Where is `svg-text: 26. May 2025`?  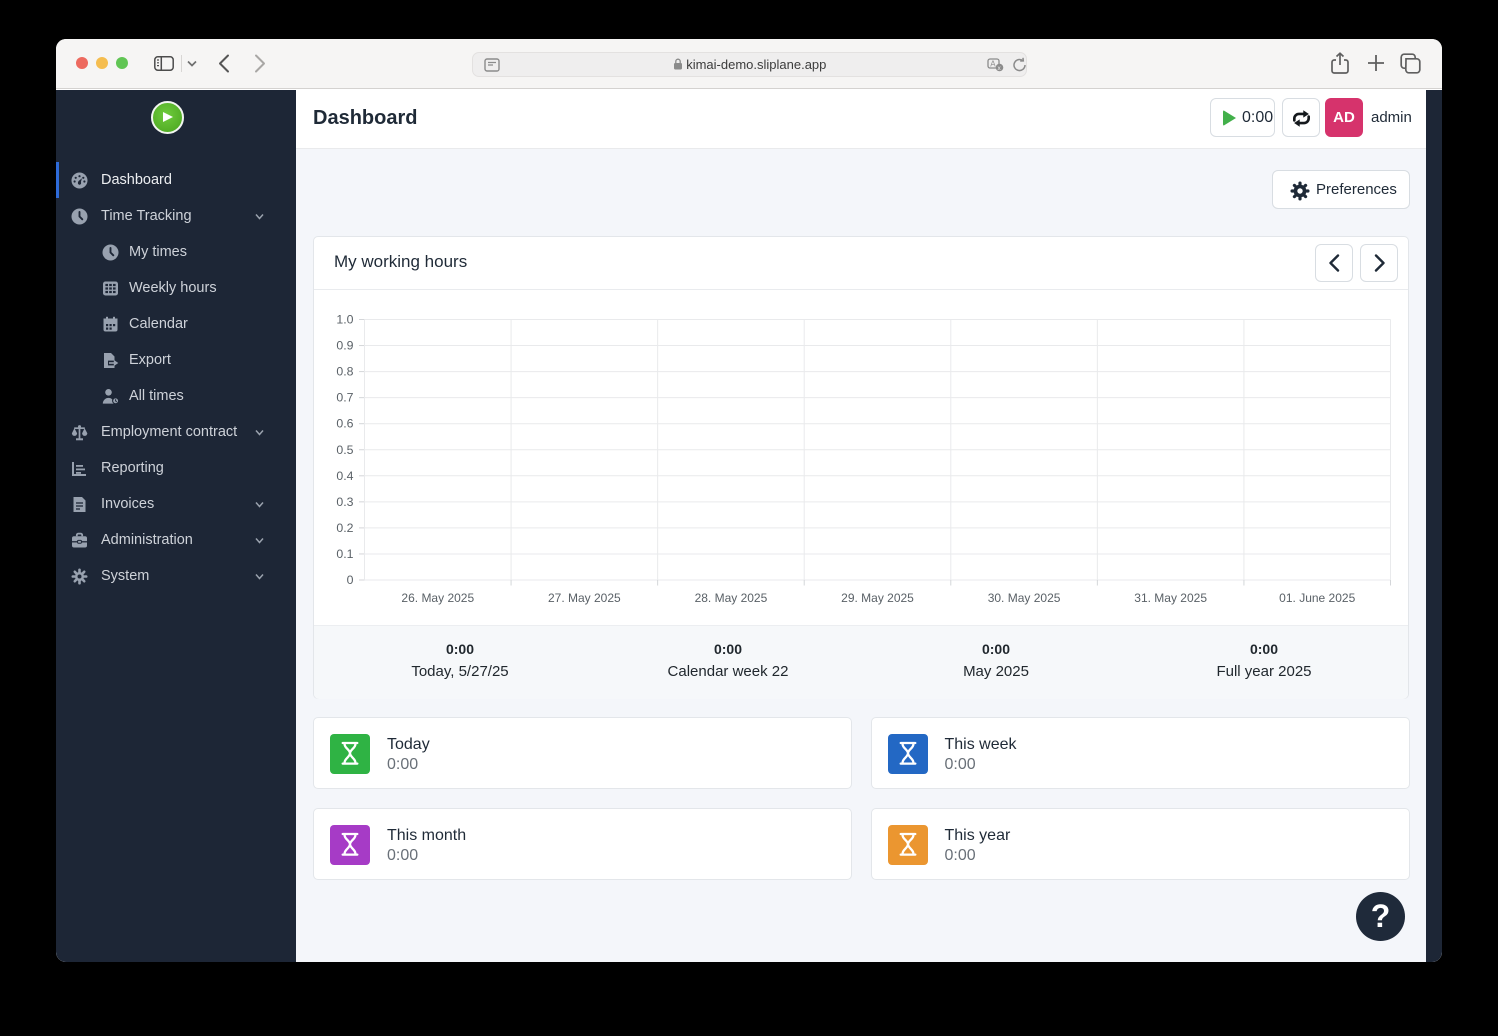 svg-text: 26. May 2025 is located at coordinates (437, 598).